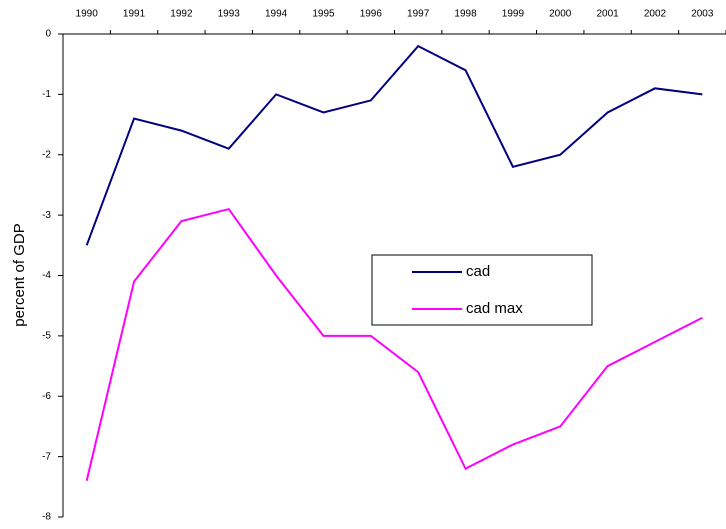 The image size is (726, 529). I want to click on x-tick-label: 1992, so click(181, 14).